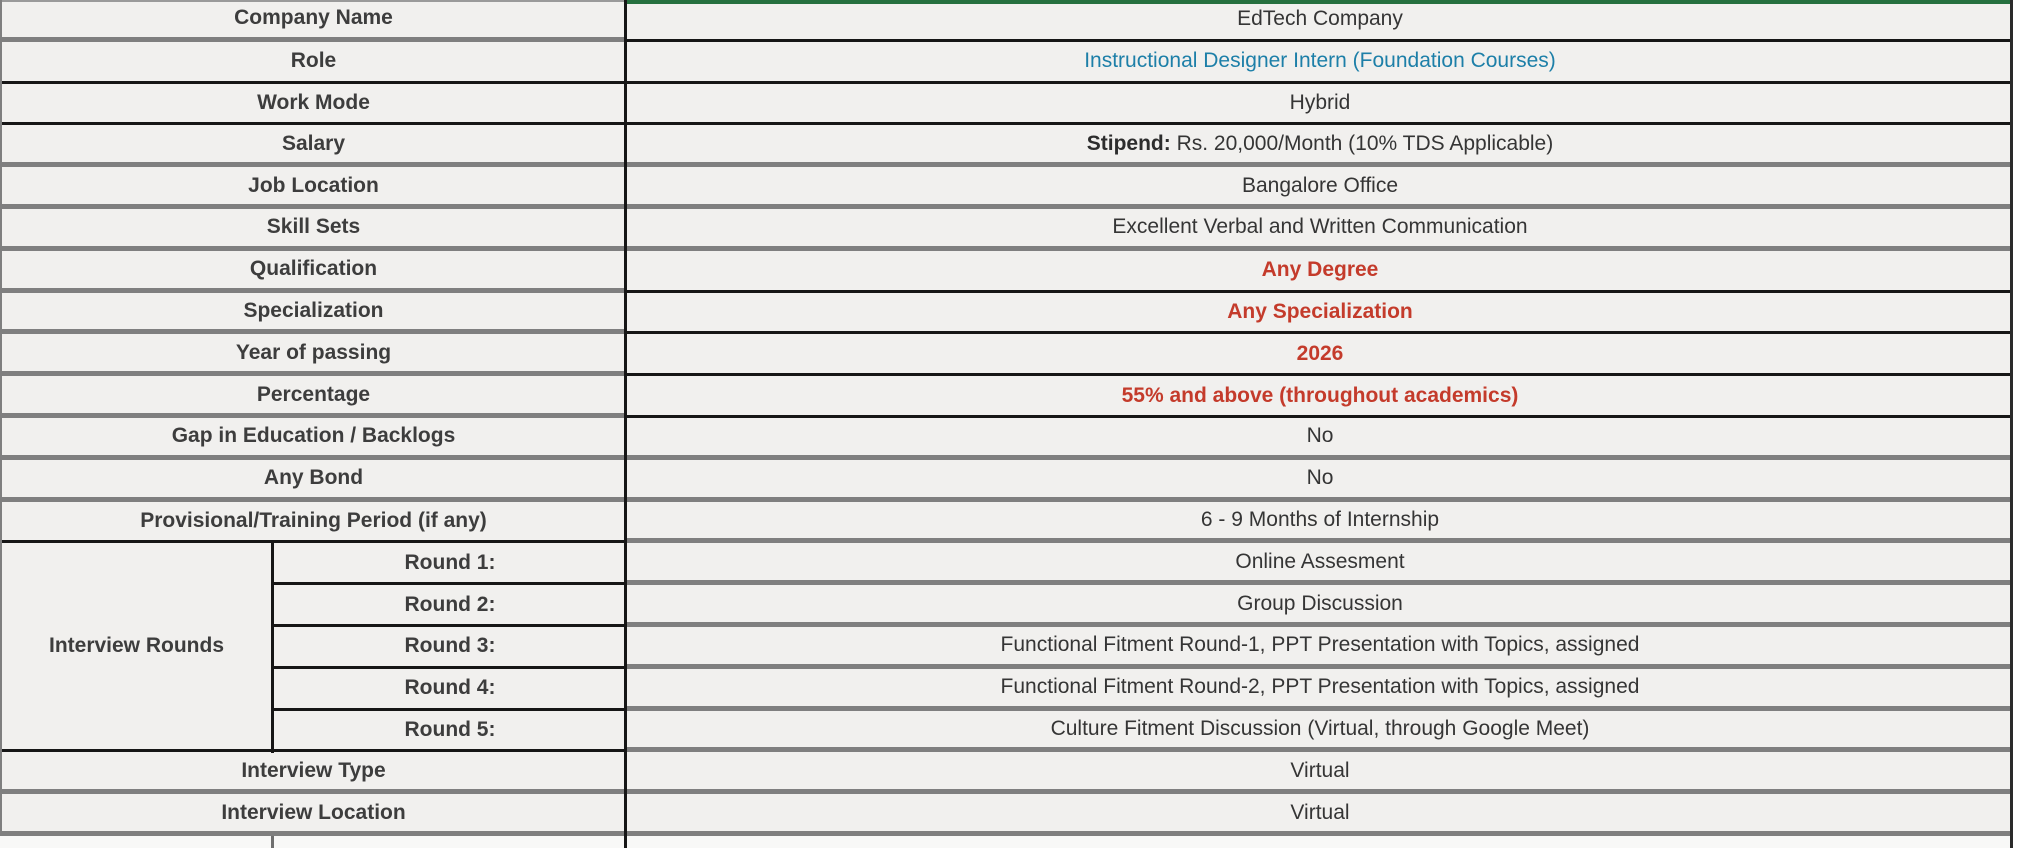 This screenshot has height=848, width=2020. Describe the element at coordinates (313, 62) in the screenshot. I see `row-label-role: Role` at that location.